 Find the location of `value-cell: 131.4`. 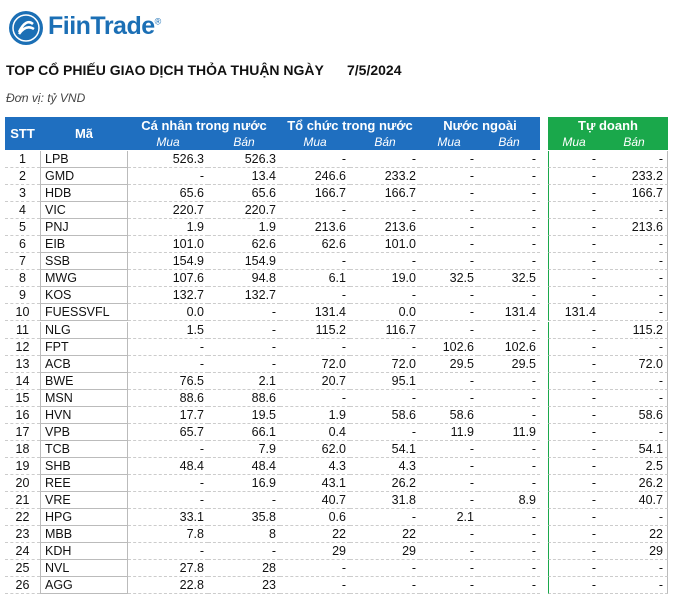

value-cell: 131.4 is located at coordinates (509, 313).